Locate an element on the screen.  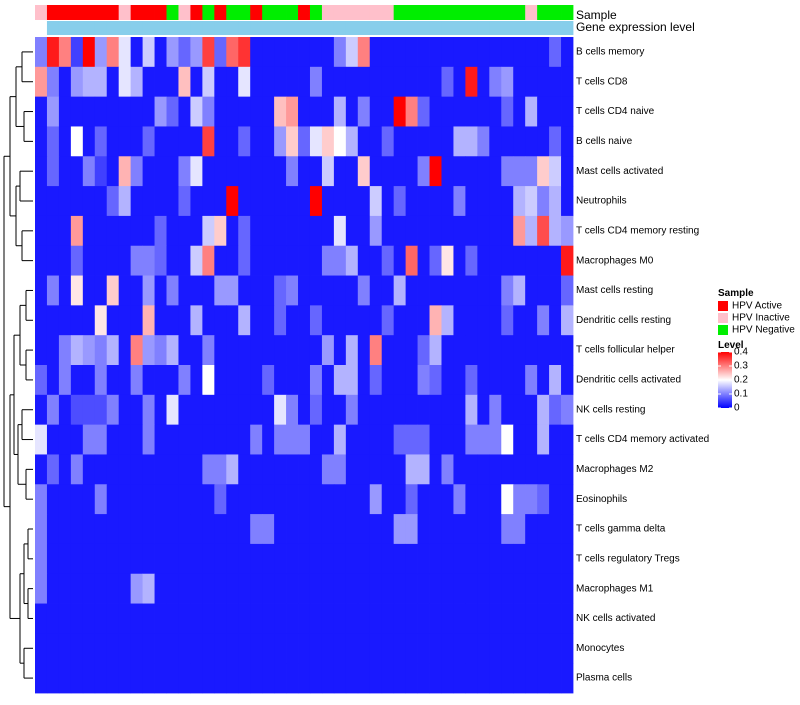
level-legend-title: Level is located at coordinates (731, 345).